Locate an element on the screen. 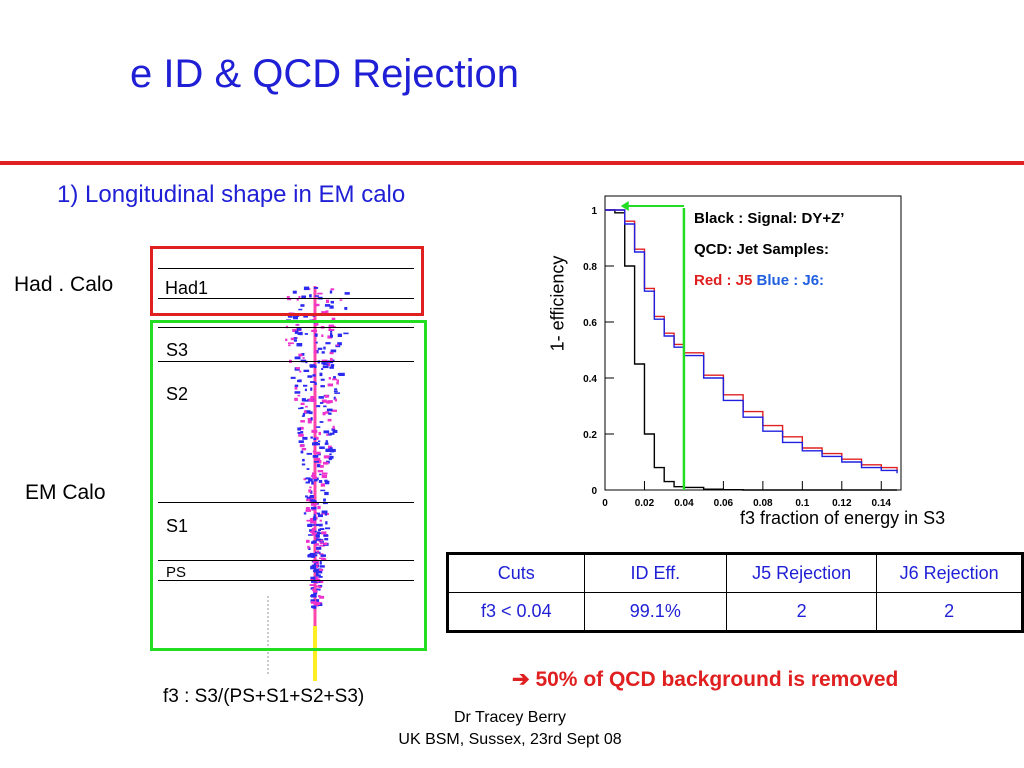  legend-signal: Black : Signal: DY+Z’ is located at coordinates (769, 218).